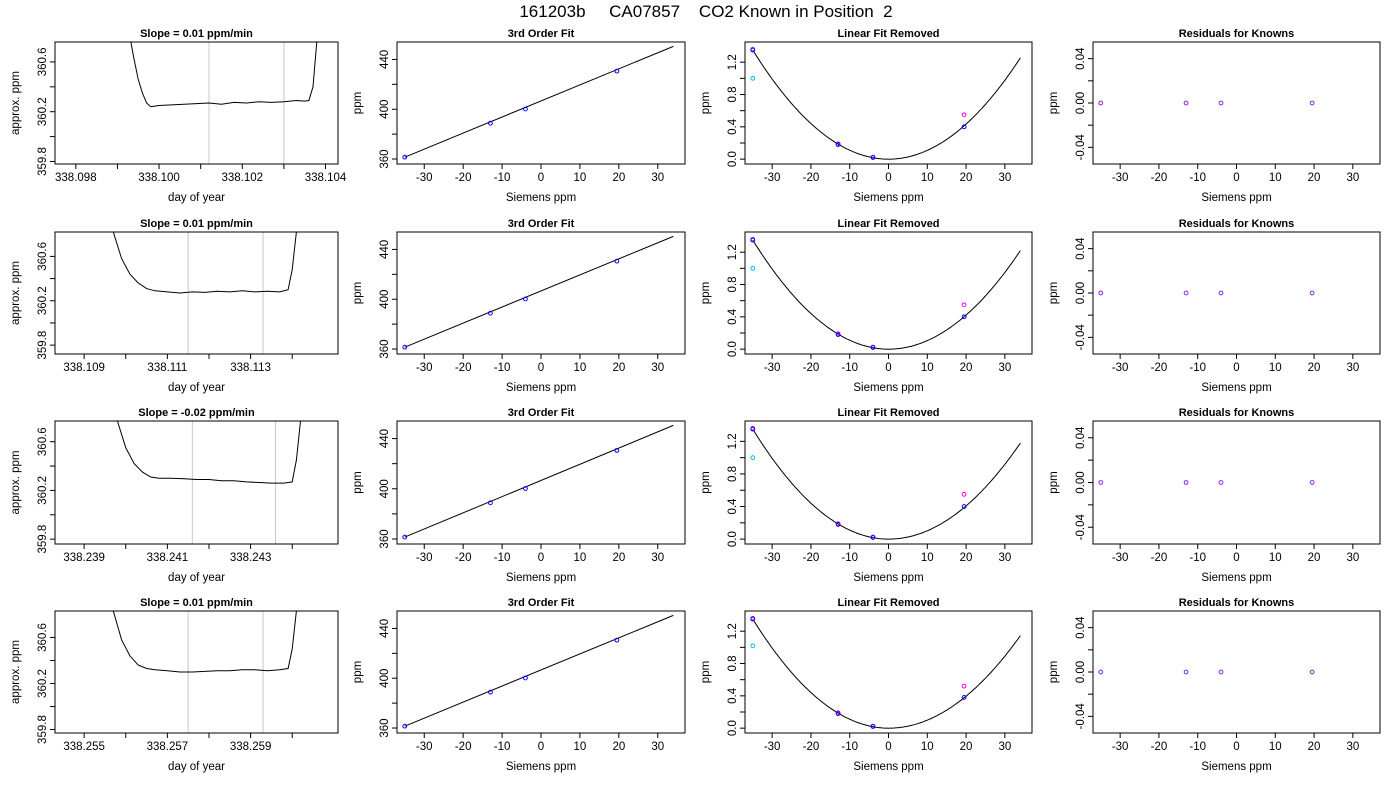  What do you see at coordinates (43, 441) in the screenshot?
I see `y-tick-label: 360.6` at bounding box center [43, 441].